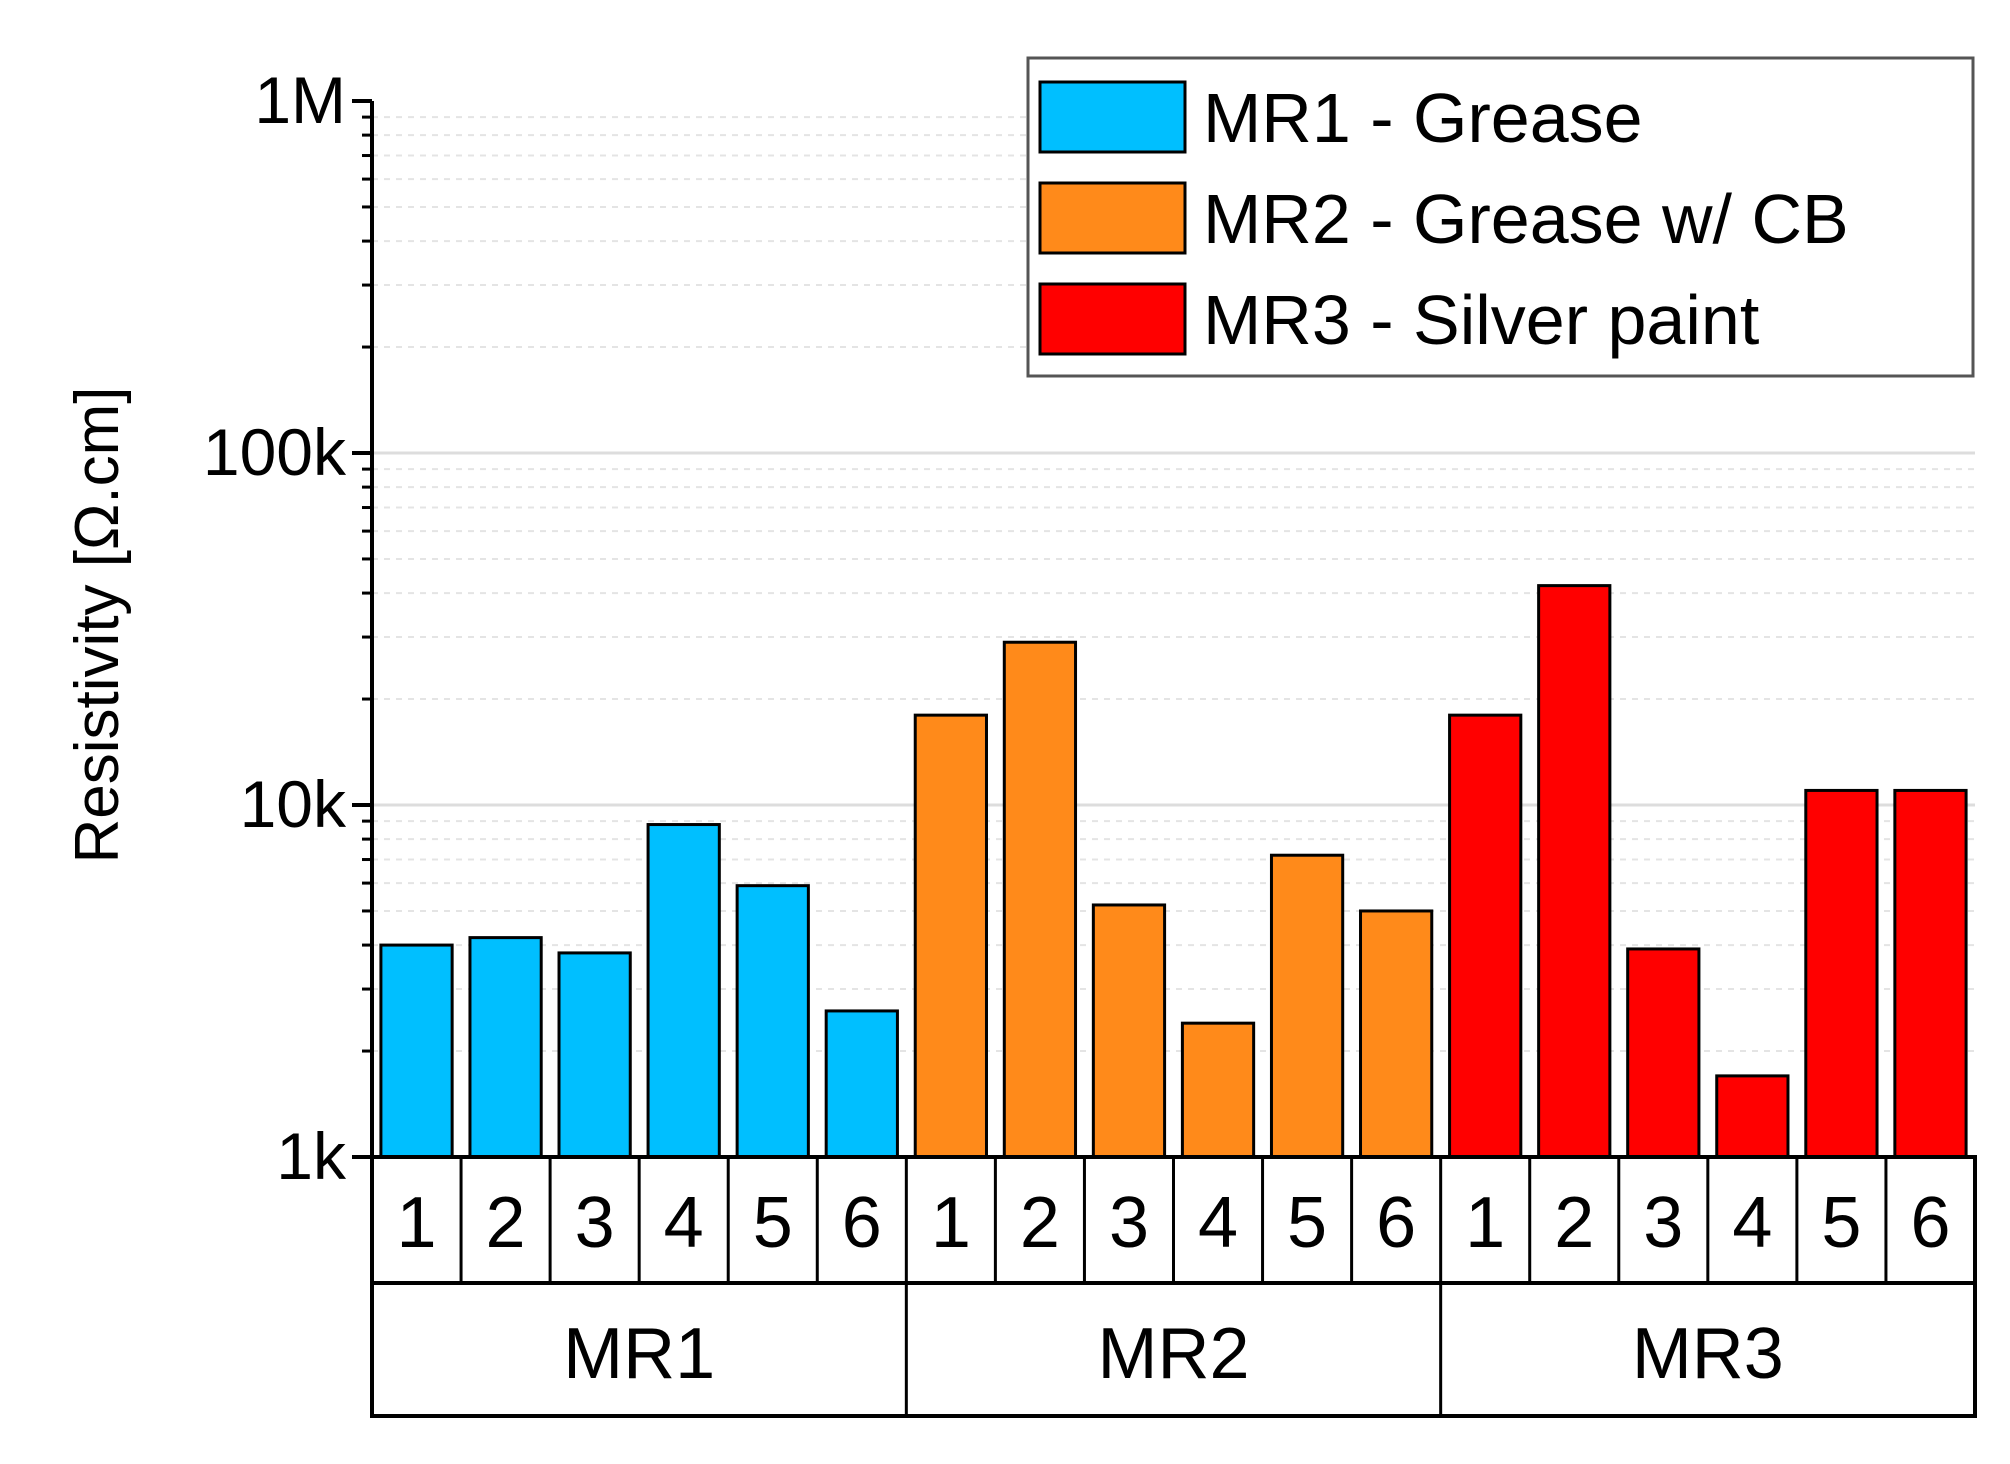 This screenshot has height=1464, width=2010. What do you see at coordinates (639, 1354) in the screenshot?
I see `x-group-label: MR1` at bounding box center [639, 1354].